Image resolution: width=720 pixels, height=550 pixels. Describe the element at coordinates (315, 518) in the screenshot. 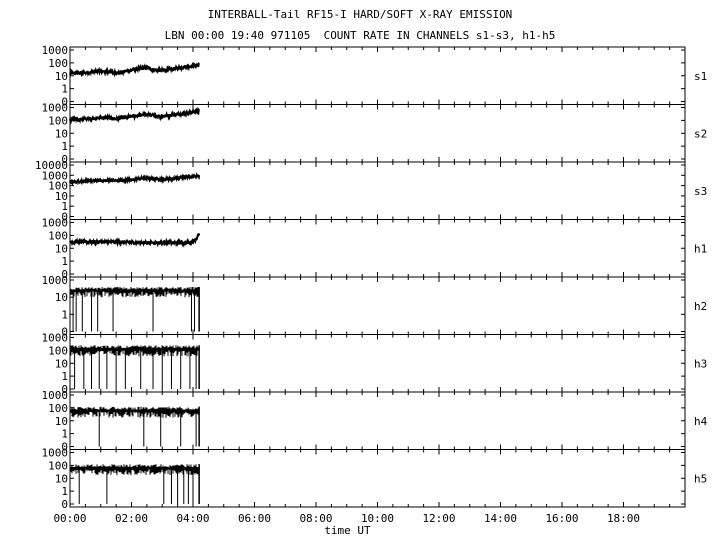

I see `x-tick-label: 08:00` at that location.